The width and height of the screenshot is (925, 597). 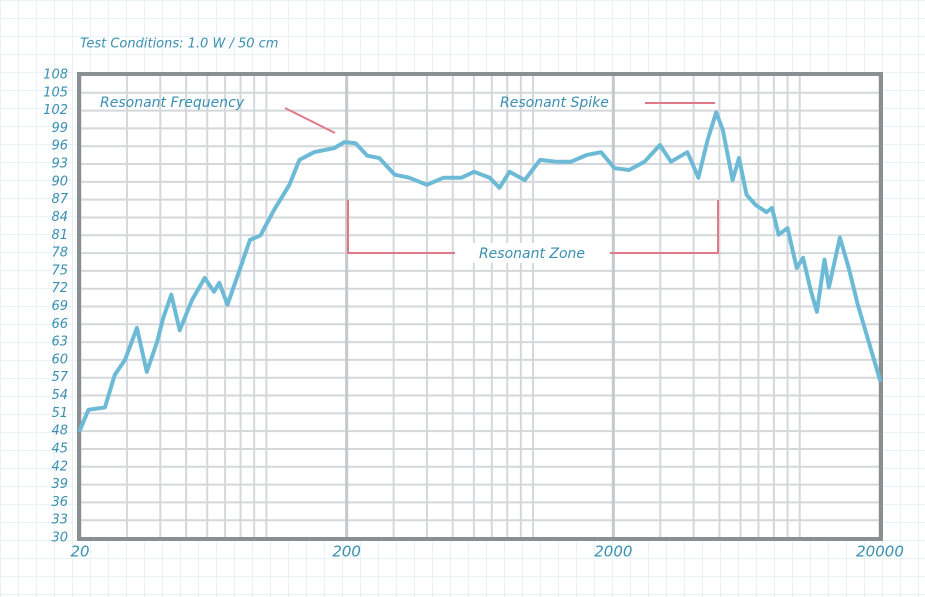 I want to click on y-tick-label: 99, so click(x=59, y=128).